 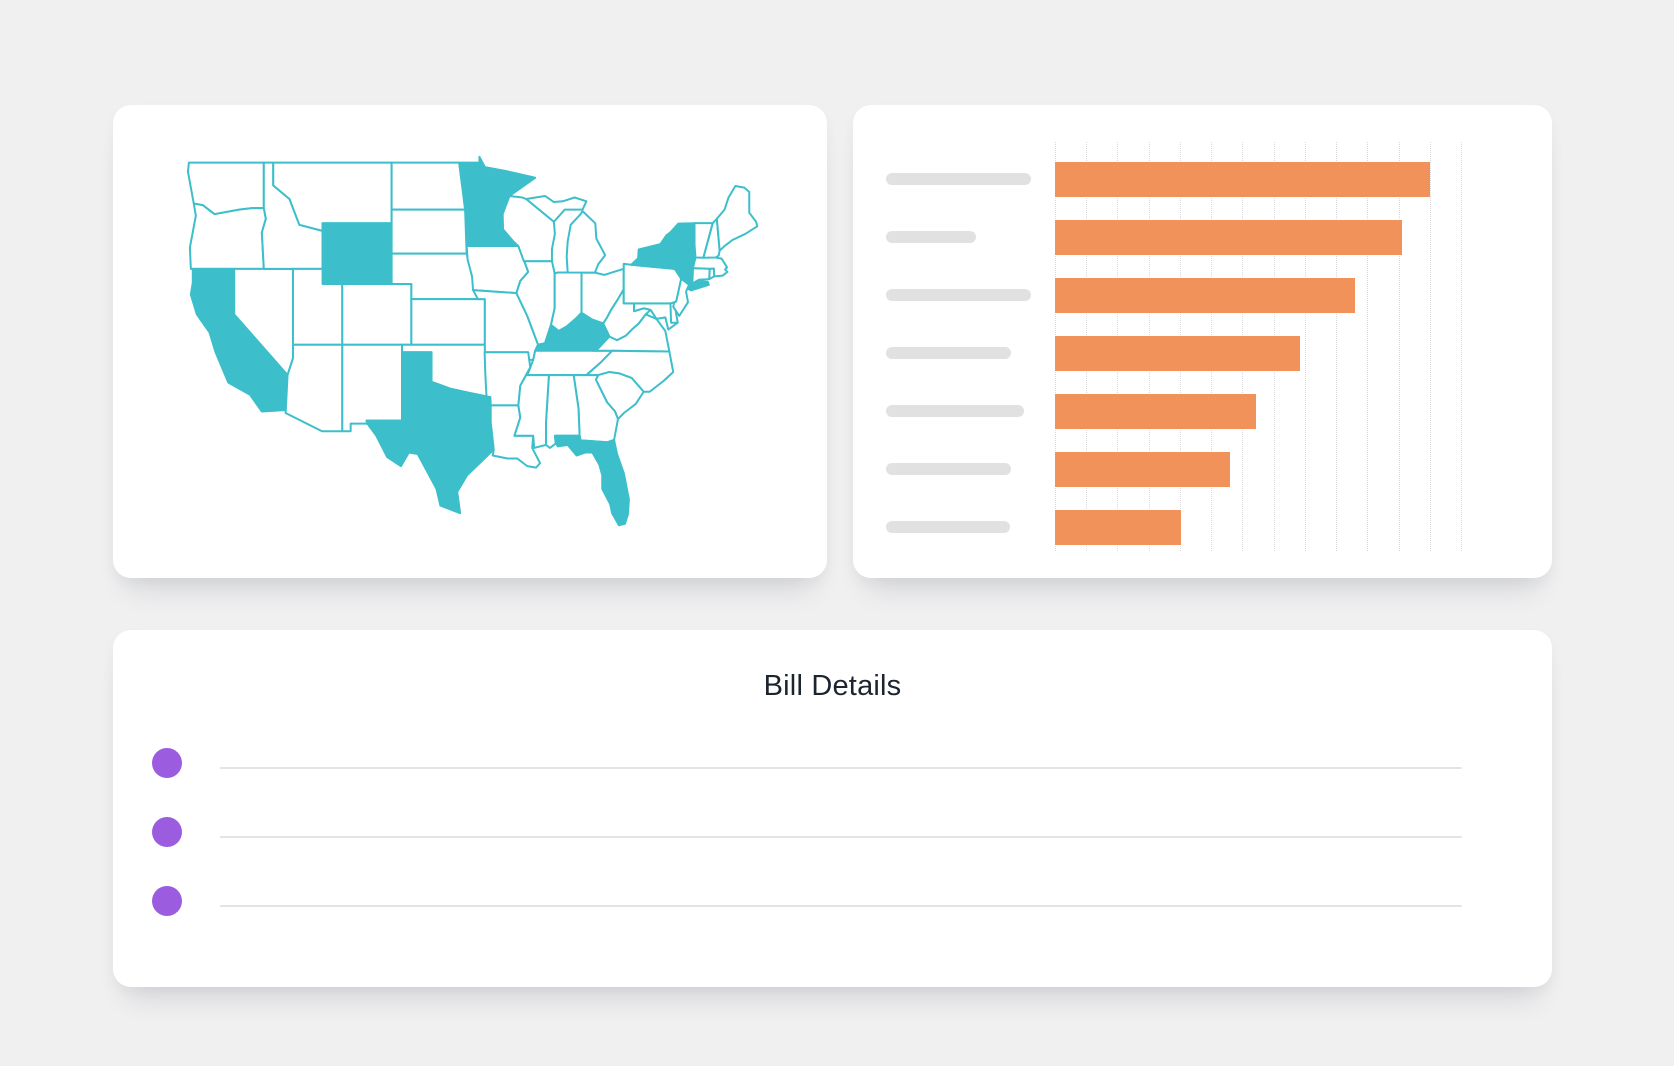 I want to click on state-florida, so click(x=592, y=481).